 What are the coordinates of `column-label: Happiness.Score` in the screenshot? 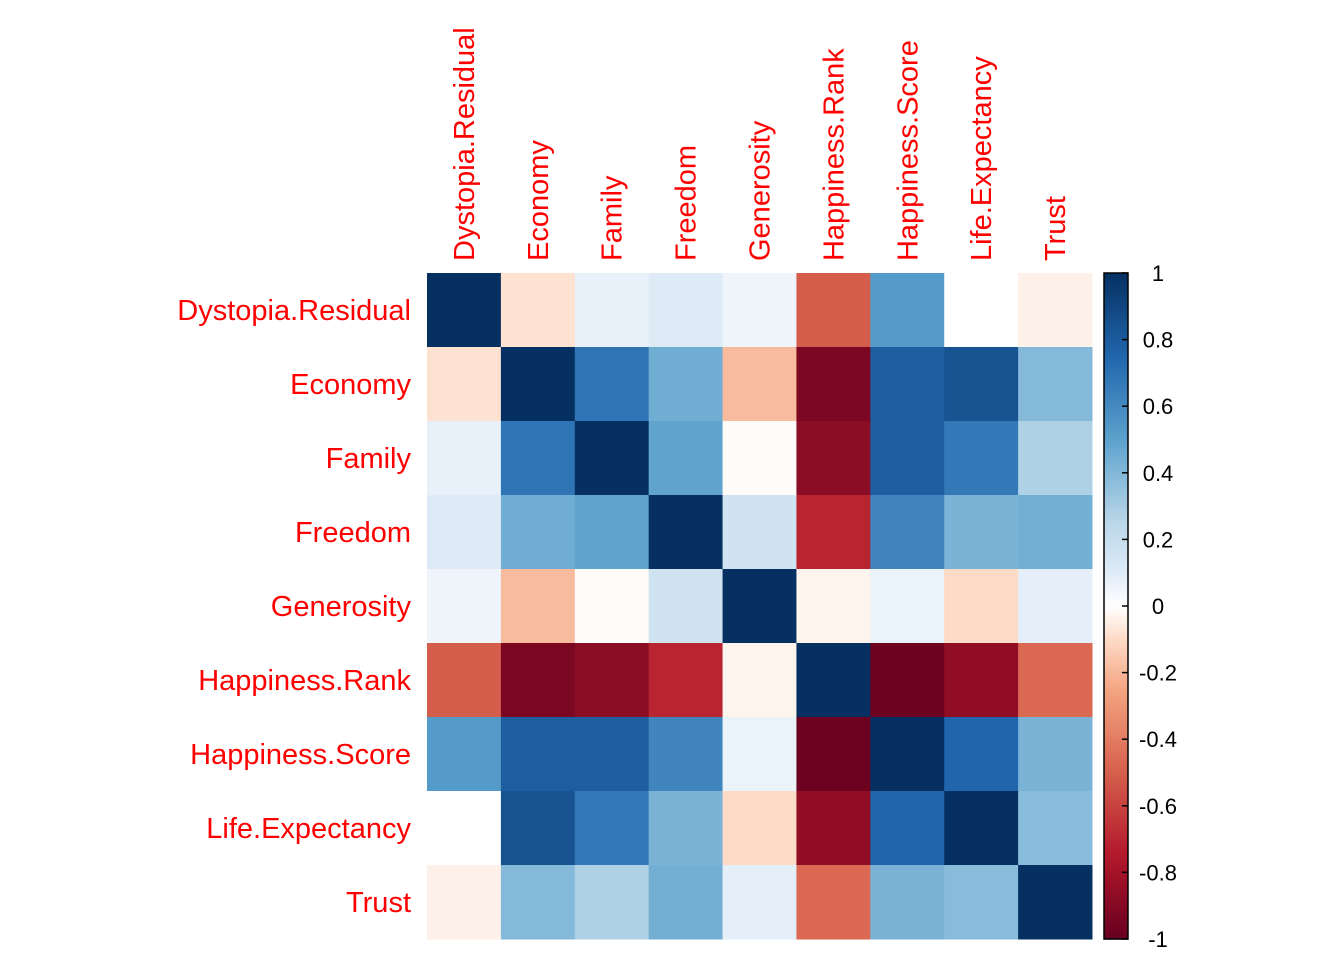 It's located at (908, 150).